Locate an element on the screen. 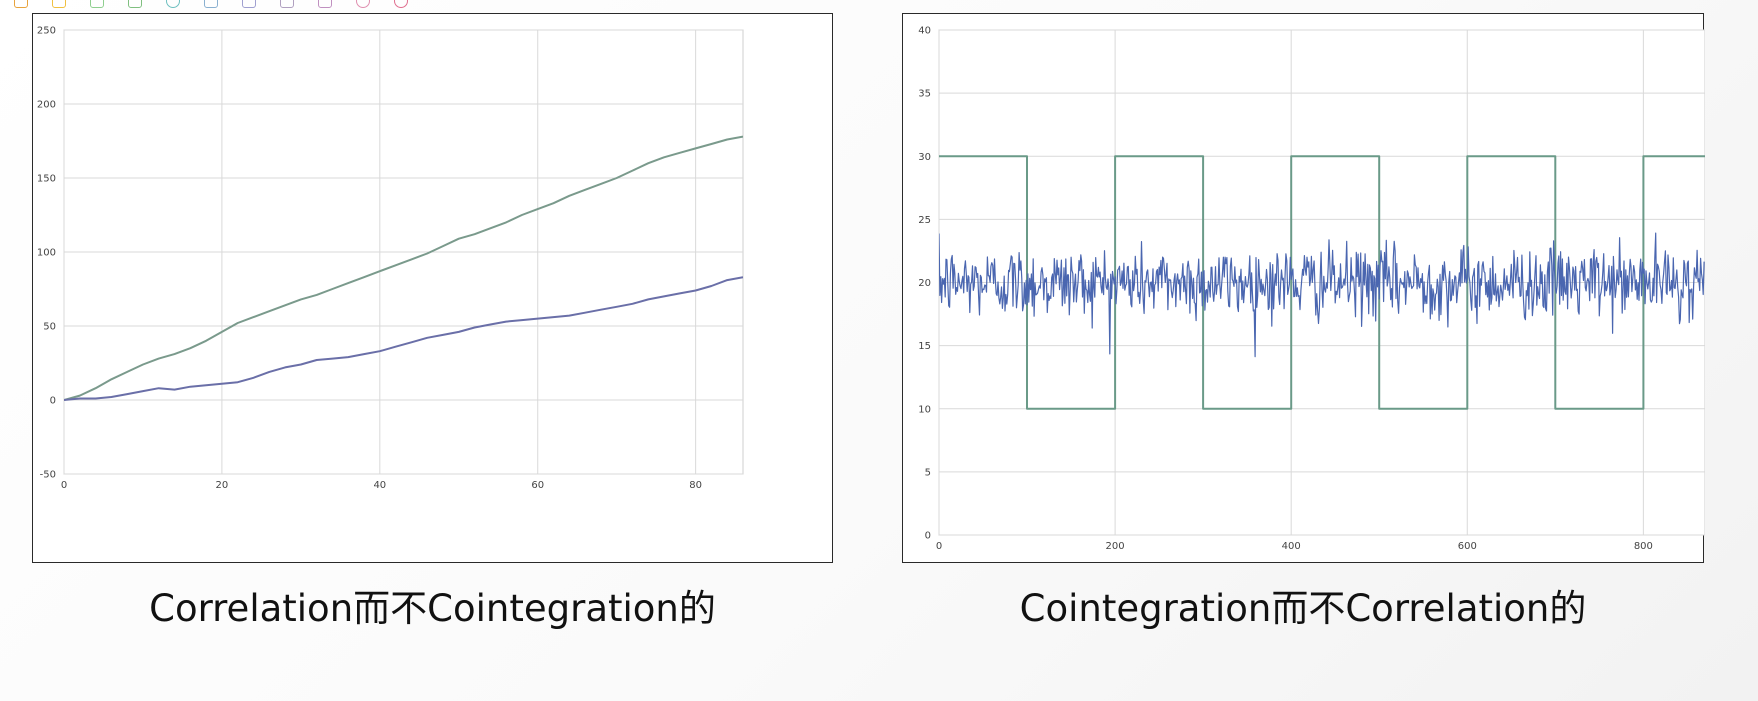  right-x-tick-label: 0 is located at coordinates (939, 546).